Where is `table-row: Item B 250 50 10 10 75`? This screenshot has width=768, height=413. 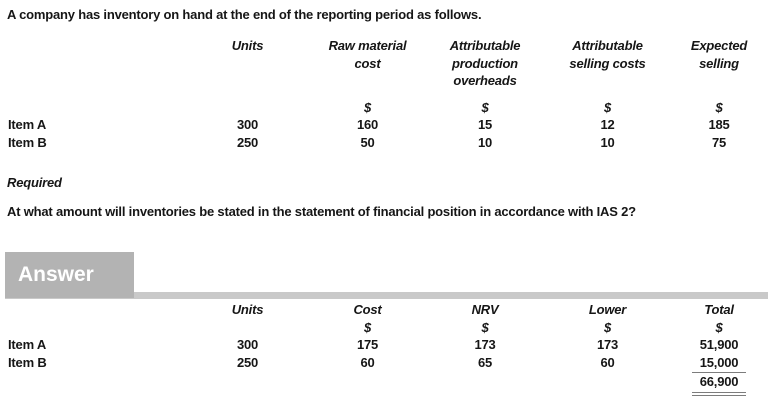
table-row: Item B 250 50 10 10 75 is located at coordinates (384, 143).